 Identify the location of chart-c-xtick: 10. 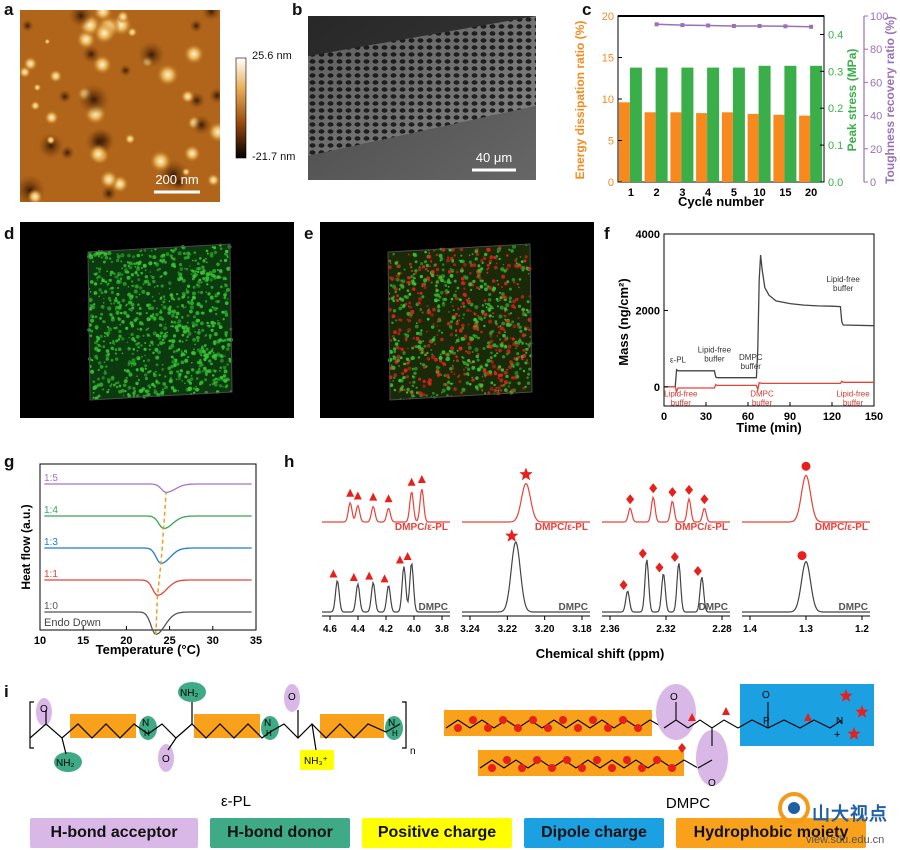
(759, 193).